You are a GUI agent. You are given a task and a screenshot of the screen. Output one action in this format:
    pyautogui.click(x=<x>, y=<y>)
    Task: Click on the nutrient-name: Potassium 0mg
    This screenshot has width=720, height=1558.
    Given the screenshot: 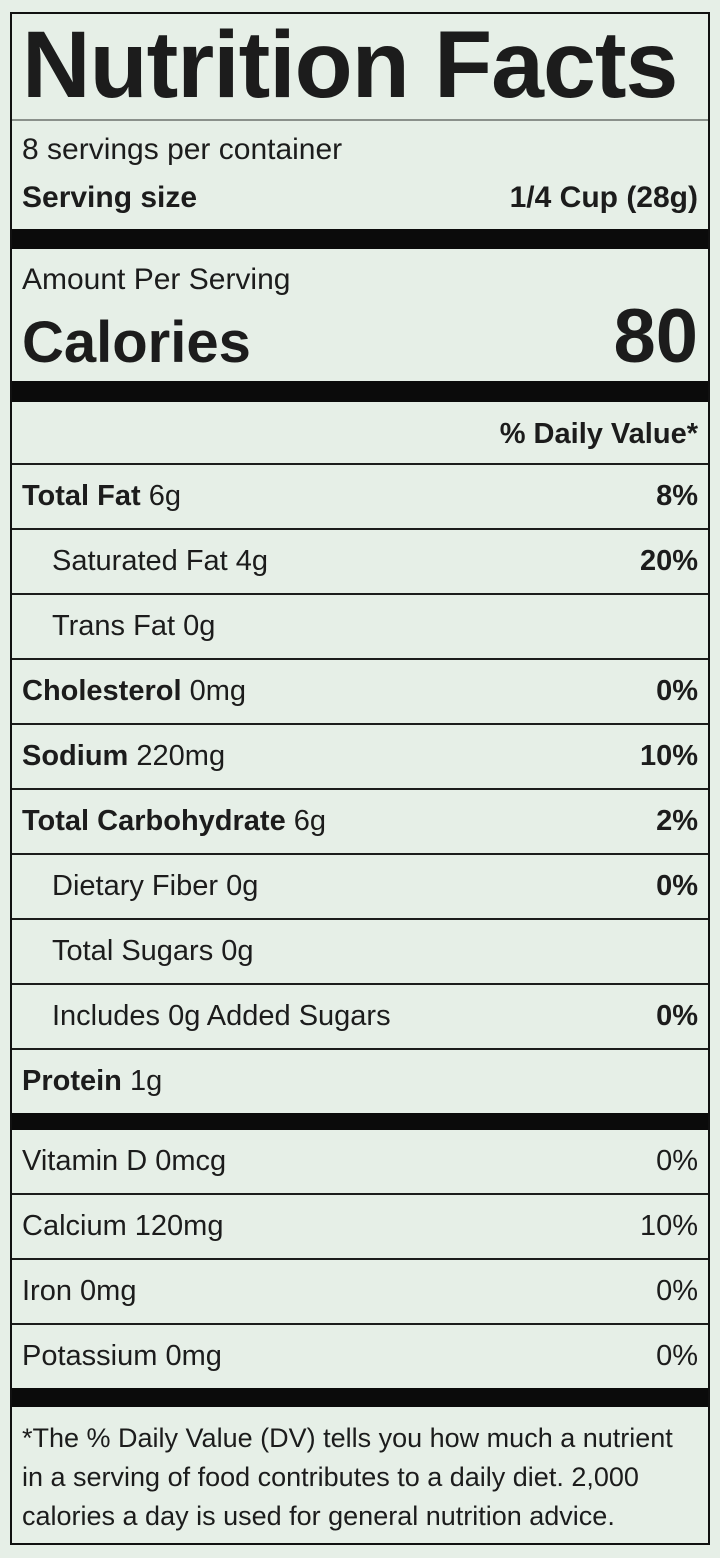 What is the action you would take?
    pyautogui.click(x=122, y=1355)
    